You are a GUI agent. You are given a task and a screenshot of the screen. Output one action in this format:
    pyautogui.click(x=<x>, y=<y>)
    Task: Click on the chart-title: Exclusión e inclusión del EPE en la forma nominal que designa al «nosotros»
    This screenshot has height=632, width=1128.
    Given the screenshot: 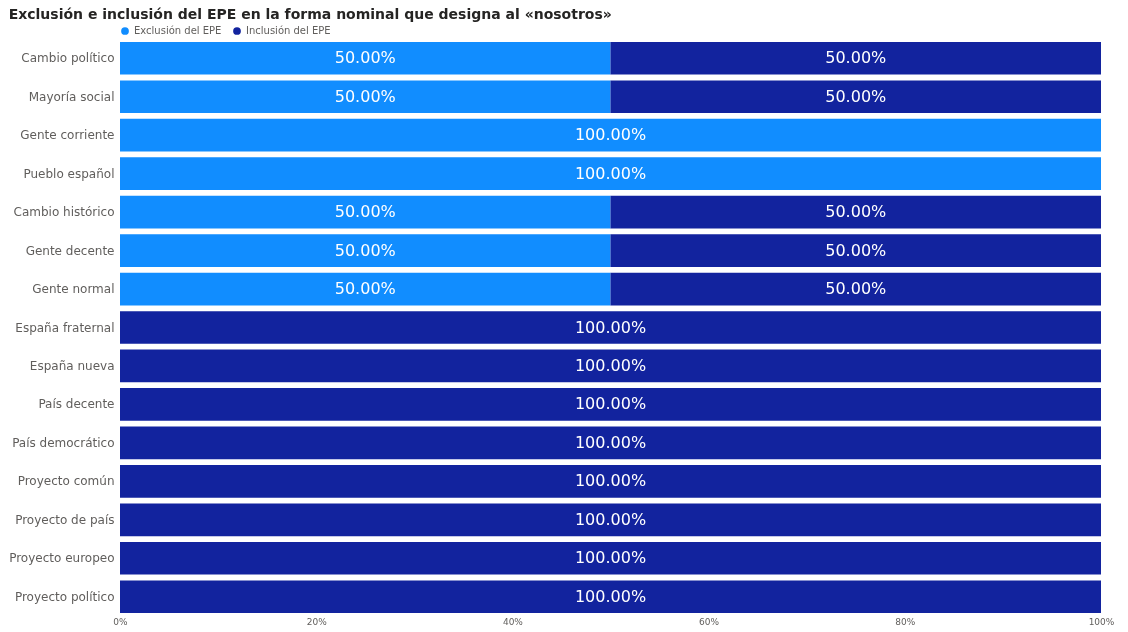 What is the action you would take?
    pyautogui.click(x=310, y=14)
    